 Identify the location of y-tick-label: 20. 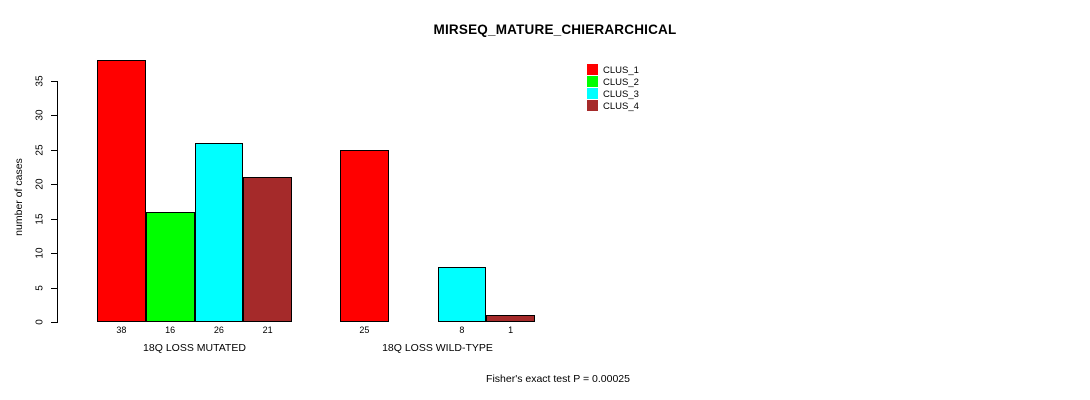
(40, 184).